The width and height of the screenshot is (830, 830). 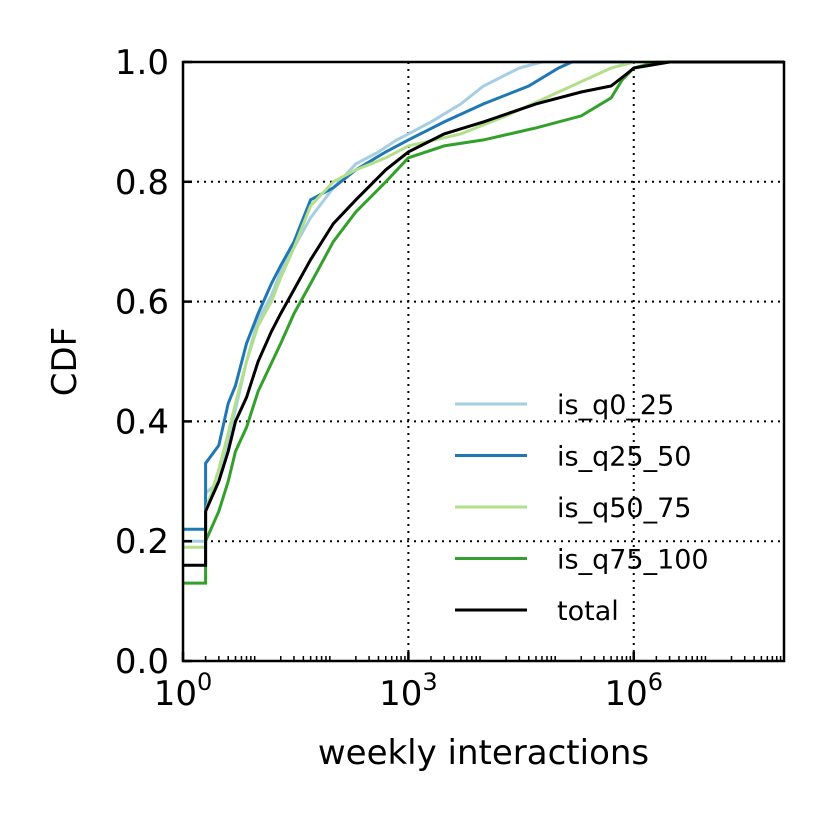 What do you see at coordinates (633, 560) in the screenshot?
I see `legend-label: is_q75_100` at bounding box center [633, 560].